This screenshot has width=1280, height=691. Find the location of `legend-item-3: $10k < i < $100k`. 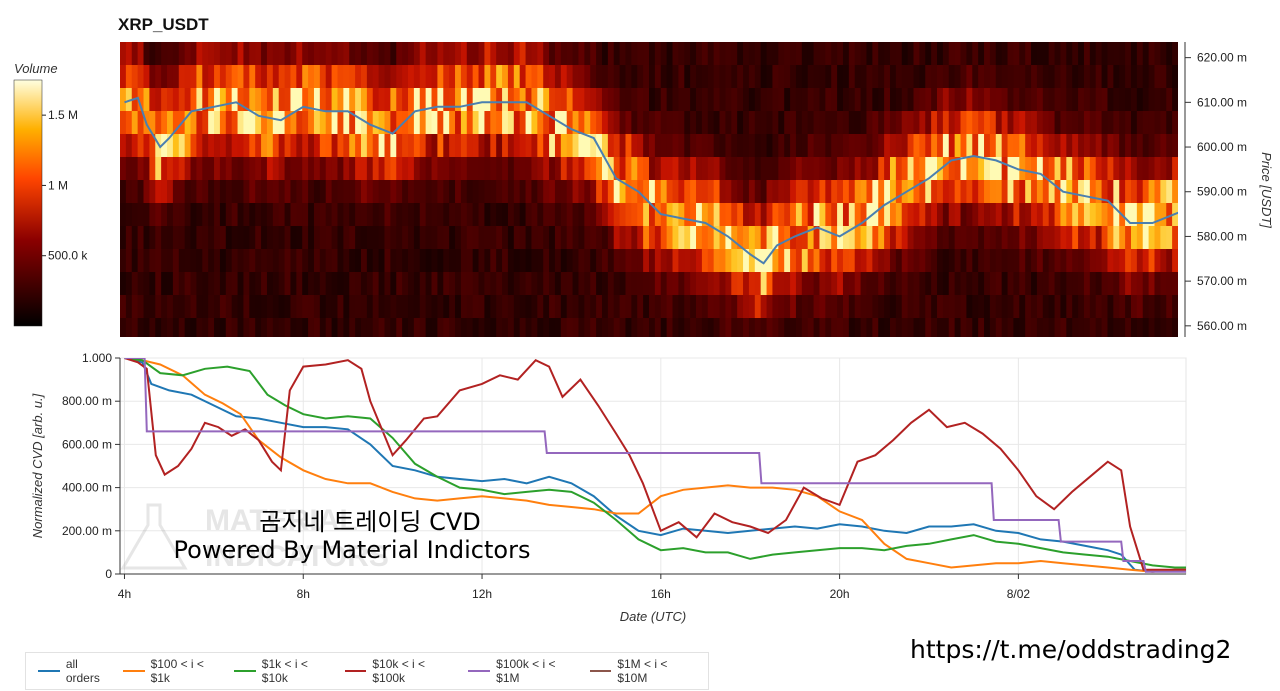

legend-item-3: $10k < i < $100k is located at coordinates (402, 671).